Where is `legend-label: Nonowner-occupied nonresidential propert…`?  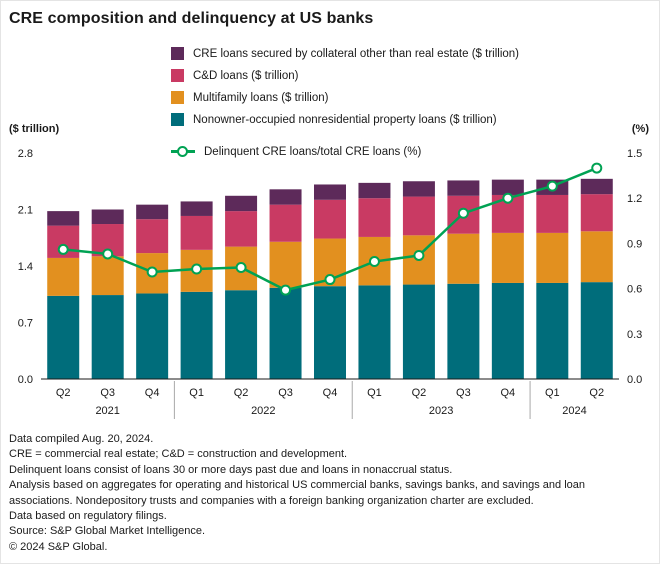 legend-label: Nonowner-occupied nonresidential propert… is located at coordinates (345, 119).